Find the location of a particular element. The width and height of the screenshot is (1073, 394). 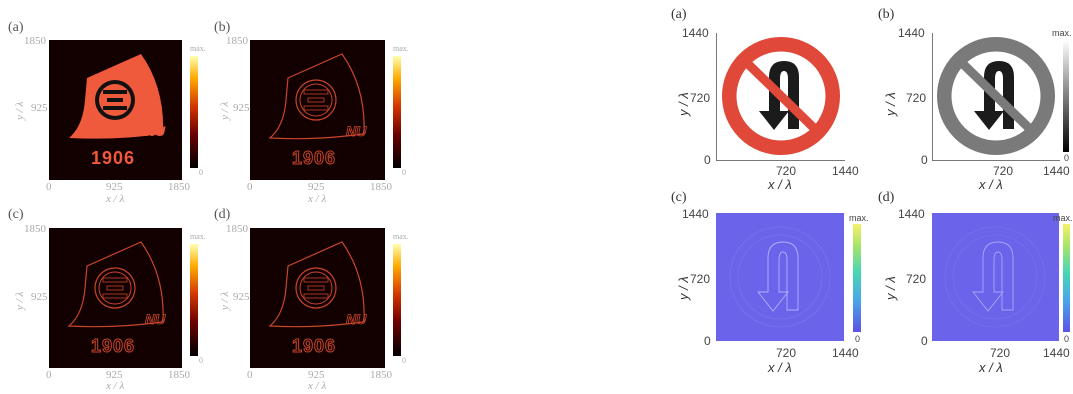

no-u-turn-sign is located at coordinates (781, 96).